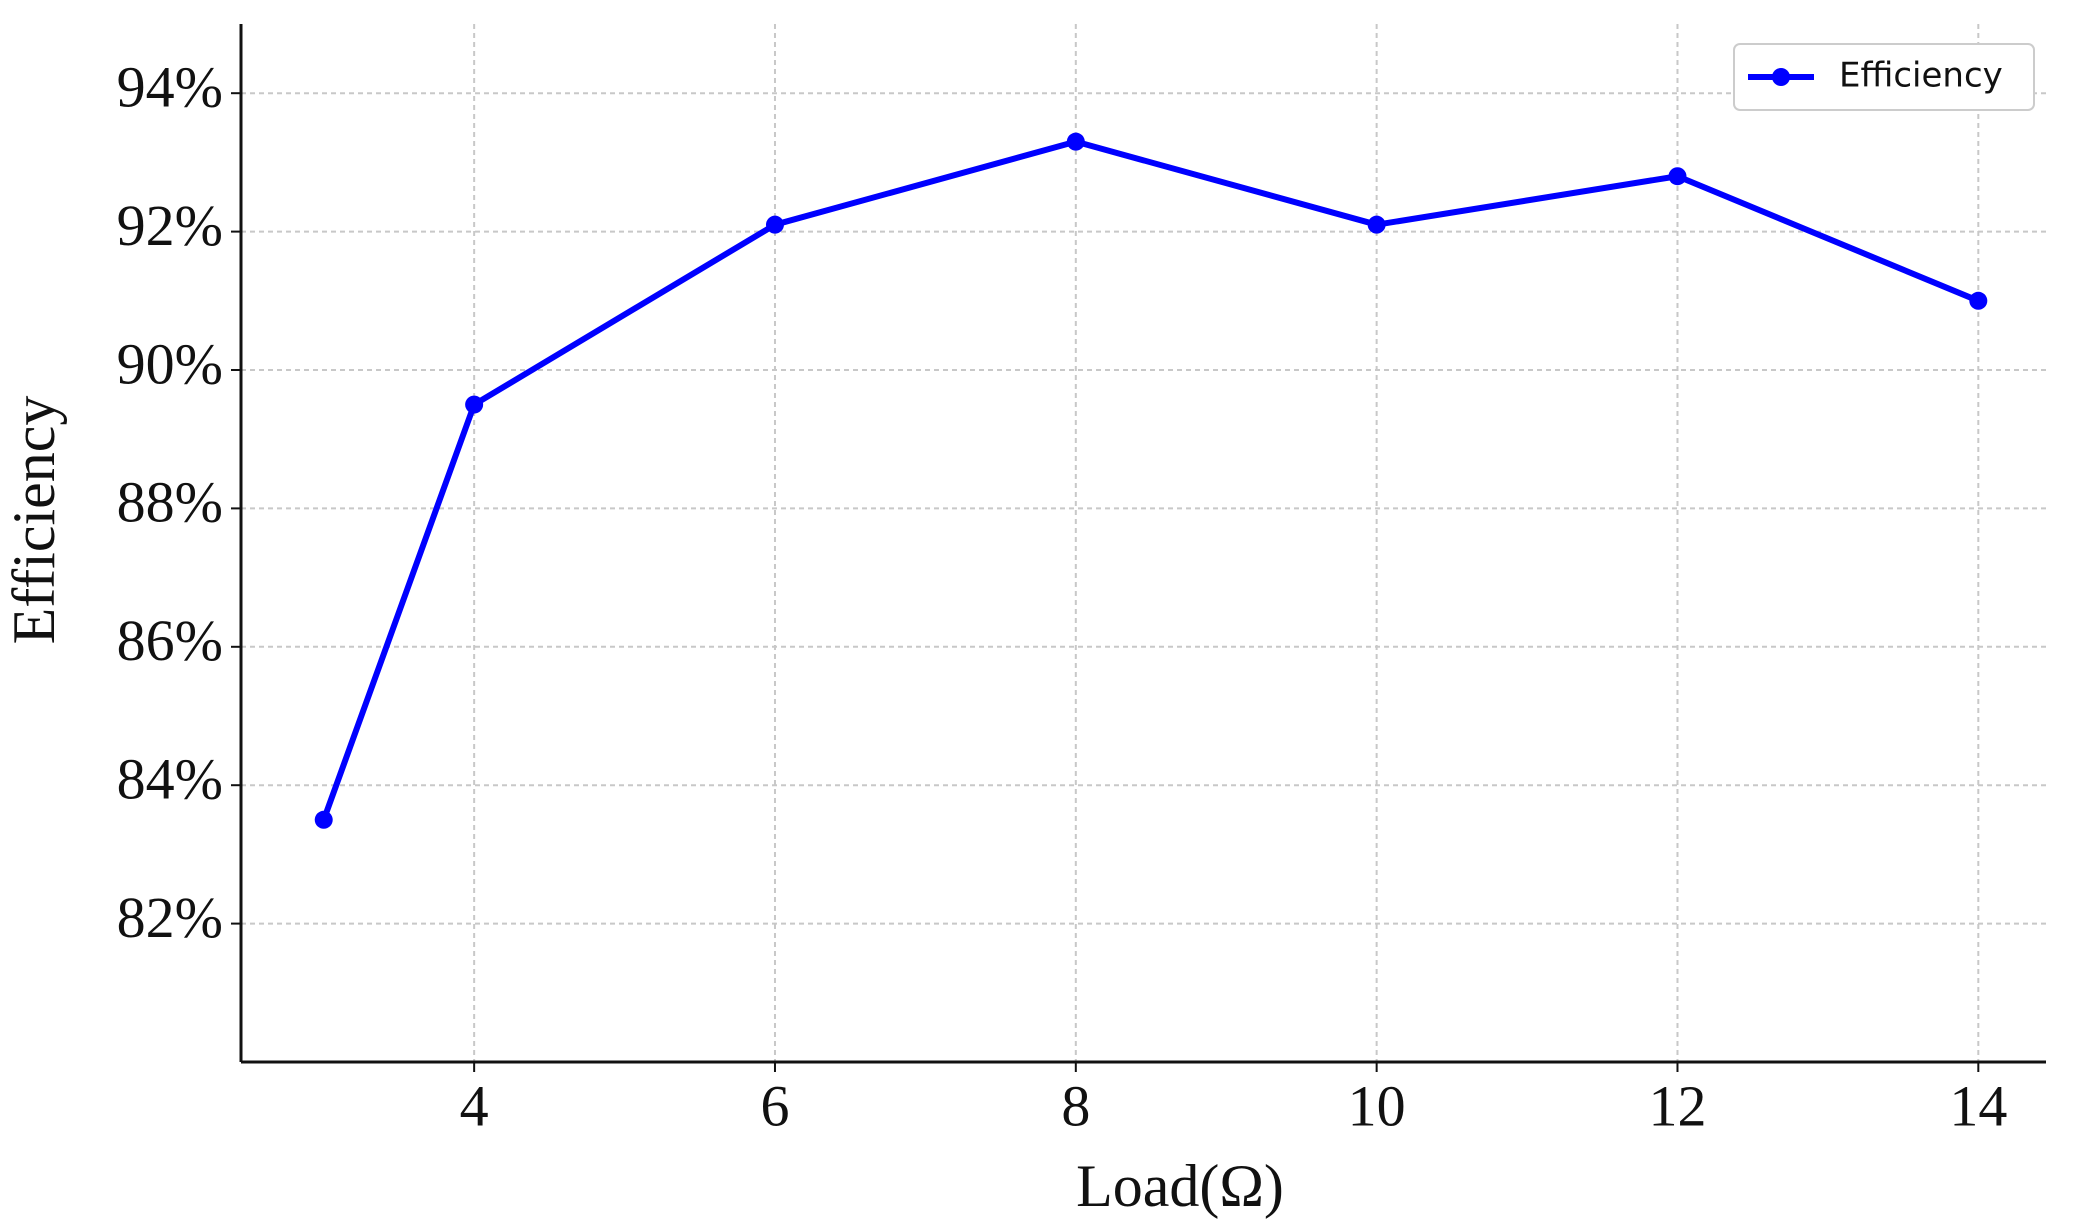 The image size is (2079, 1224). Describe the element at coordinates (170, 363) in the screenshot. I see `y-tick-label: 90%` at that location.